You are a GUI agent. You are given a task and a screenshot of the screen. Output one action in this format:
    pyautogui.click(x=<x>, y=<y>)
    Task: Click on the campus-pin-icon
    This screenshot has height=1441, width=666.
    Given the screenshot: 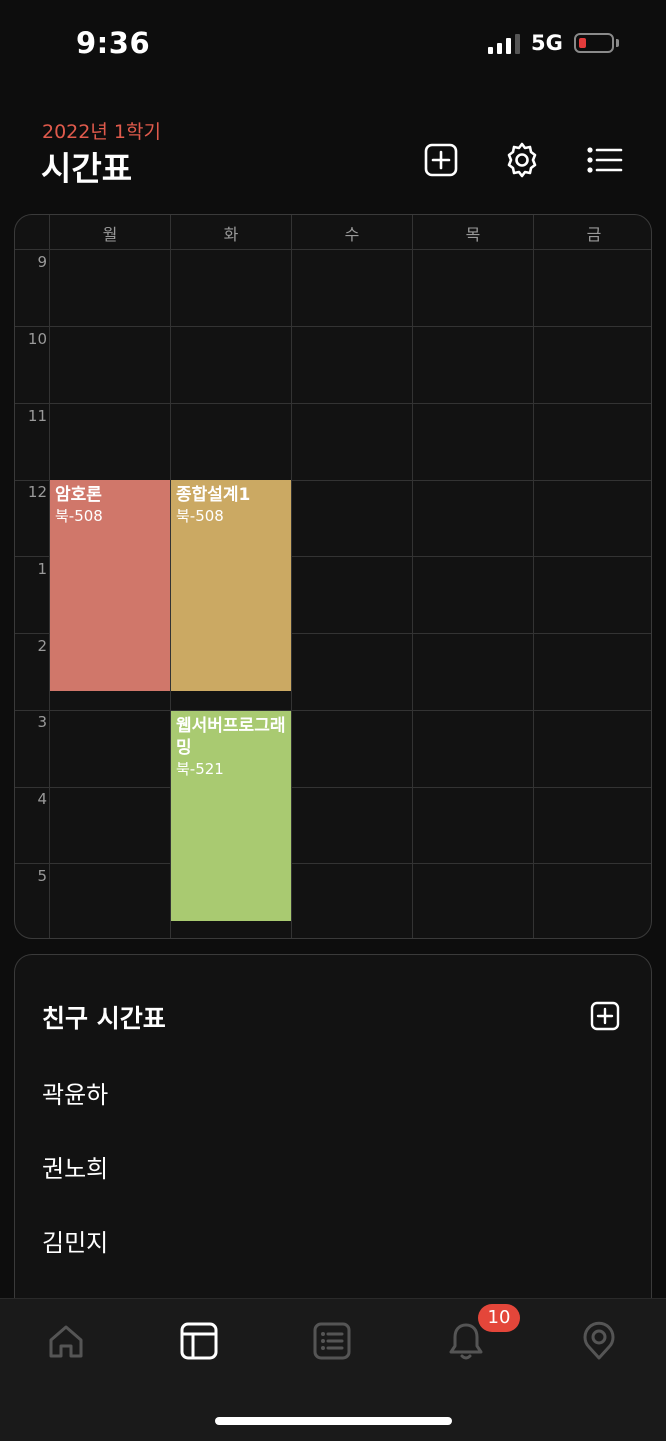 What is the action you would take?
    pyautogui.click(x=599, y=1341)
    